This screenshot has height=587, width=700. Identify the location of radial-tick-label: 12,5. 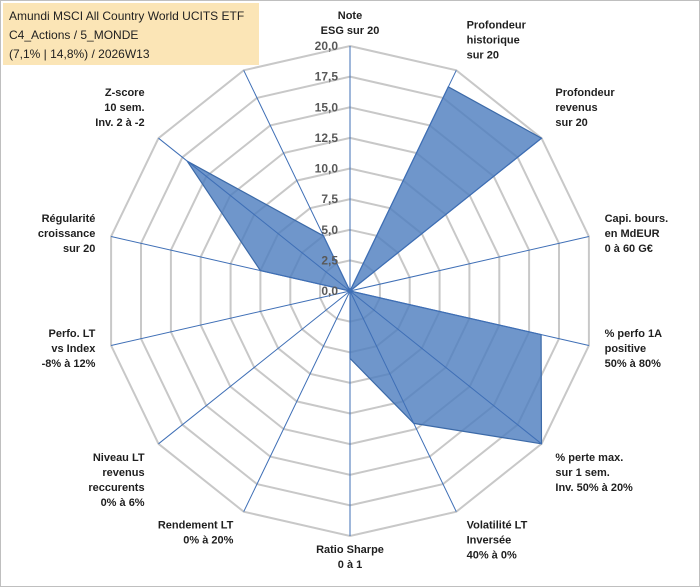
(327, 138).